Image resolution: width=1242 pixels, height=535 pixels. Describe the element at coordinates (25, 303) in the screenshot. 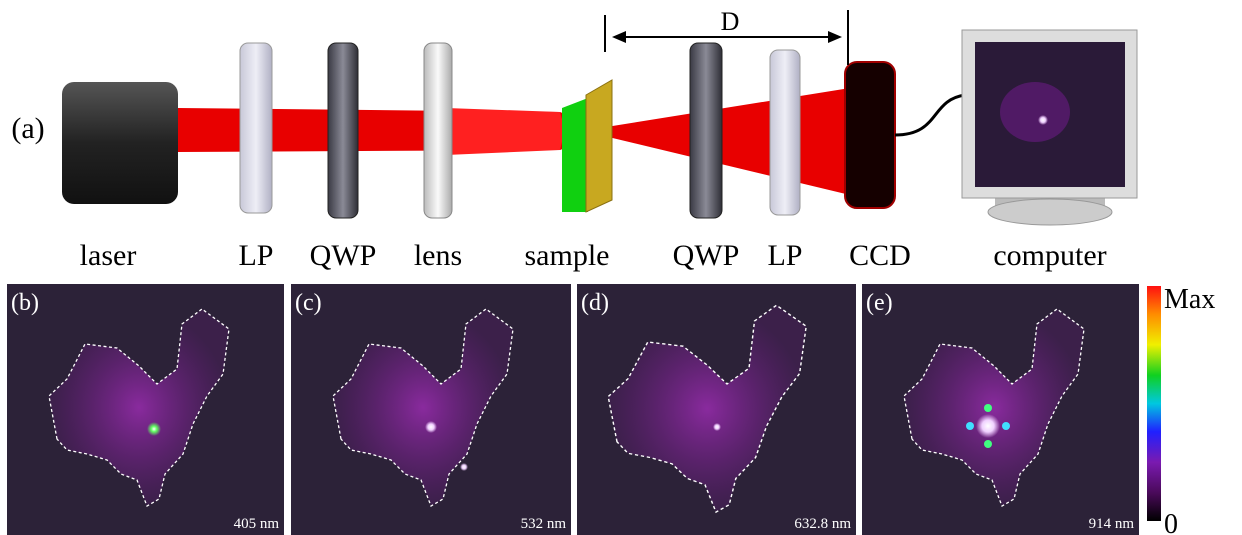

I see `panel-label: (b)` at that location.